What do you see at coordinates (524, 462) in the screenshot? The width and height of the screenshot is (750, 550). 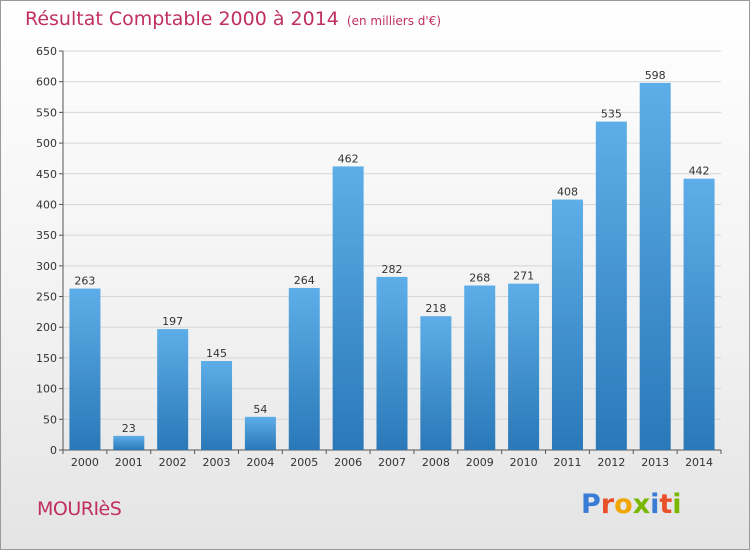 I see `x-tick-label: 2010` at bounding box center [524, 462].